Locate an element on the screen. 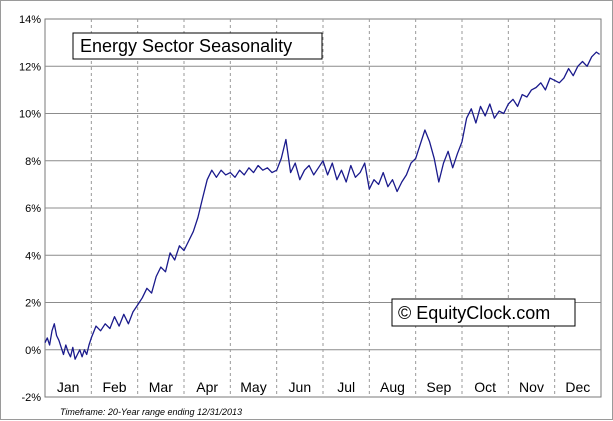 Image resolution: width=613 pixels, height=421 pixels. y-tick-label: 14% is located at coordinates (30, 20).